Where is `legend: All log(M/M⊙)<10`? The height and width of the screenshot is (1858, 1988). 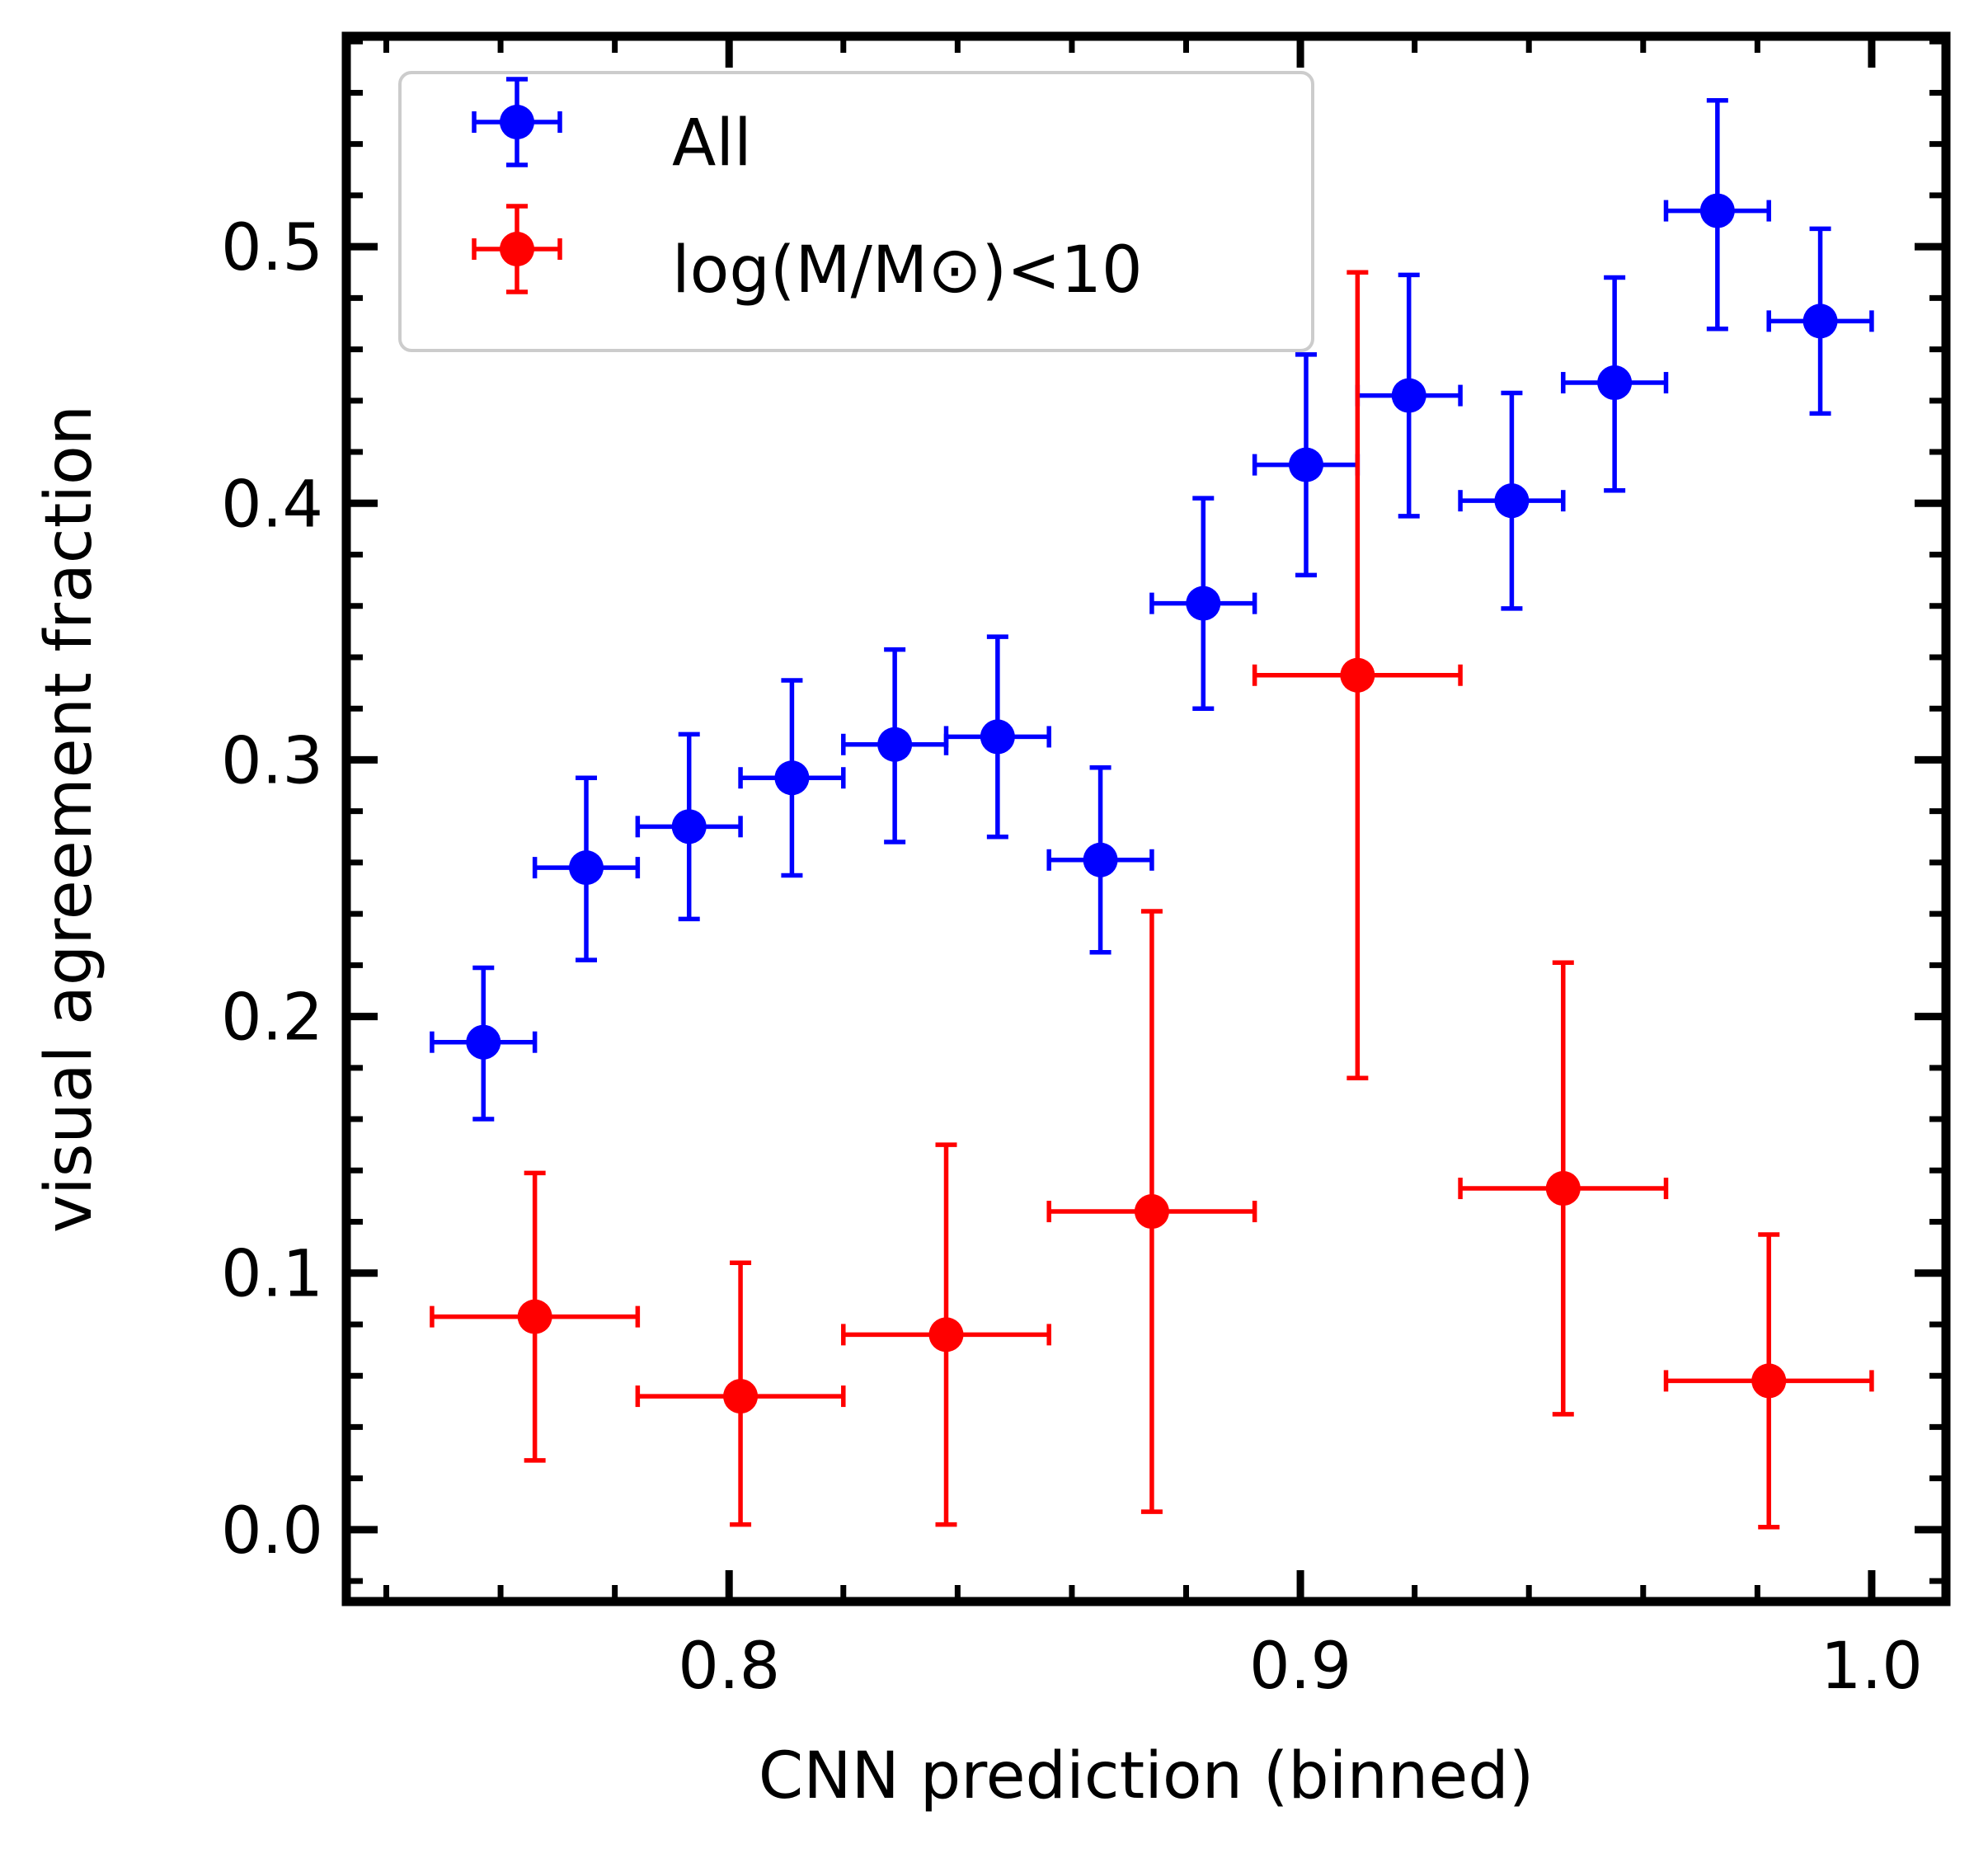 legend: All log(M/M⊙)<10 is located at coordinates (856, 211).